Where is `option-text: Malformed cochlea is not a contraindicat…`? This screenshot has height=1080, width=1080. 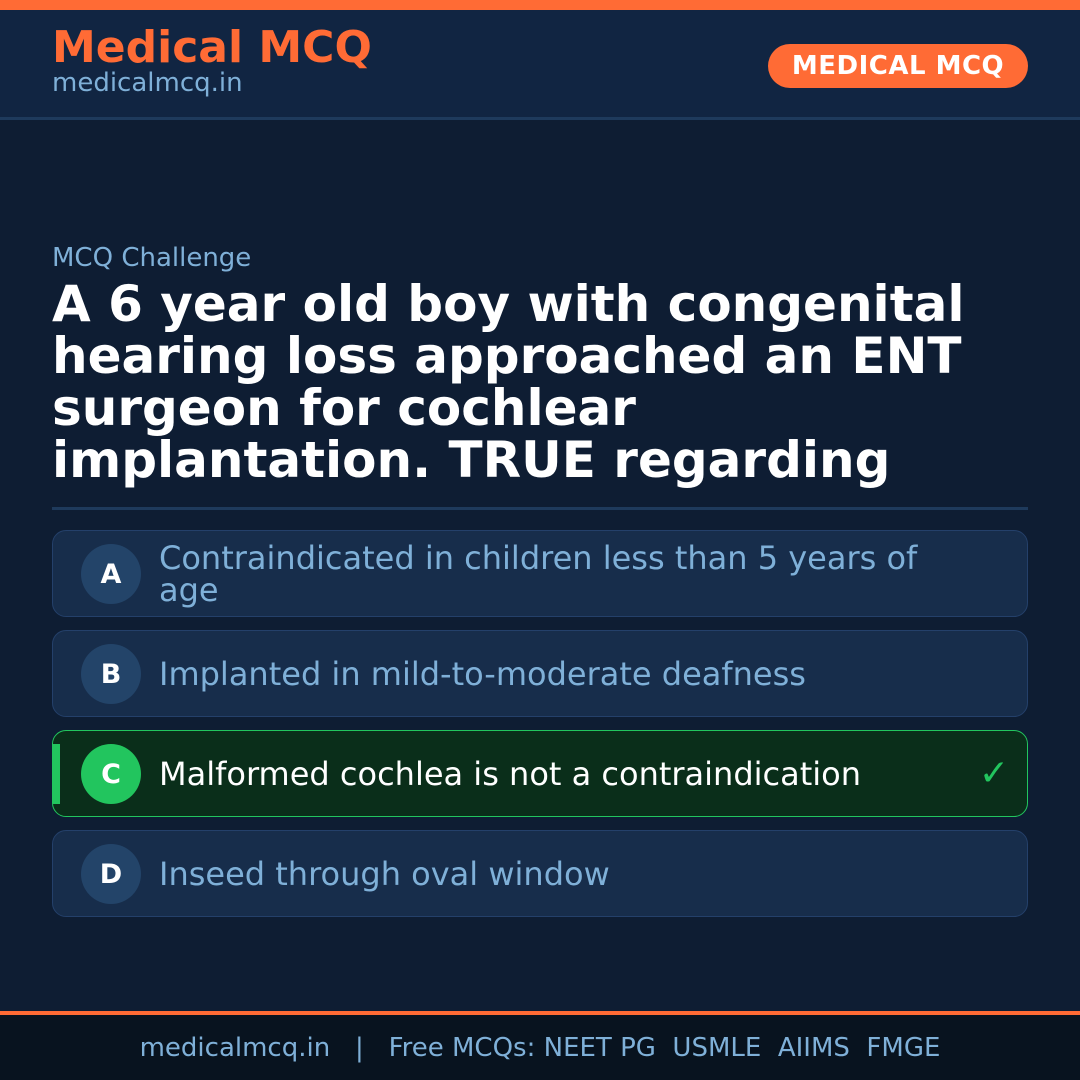 option-text: Malformed cochlea is not a contraindicat… is located at coordinates (510, 773).